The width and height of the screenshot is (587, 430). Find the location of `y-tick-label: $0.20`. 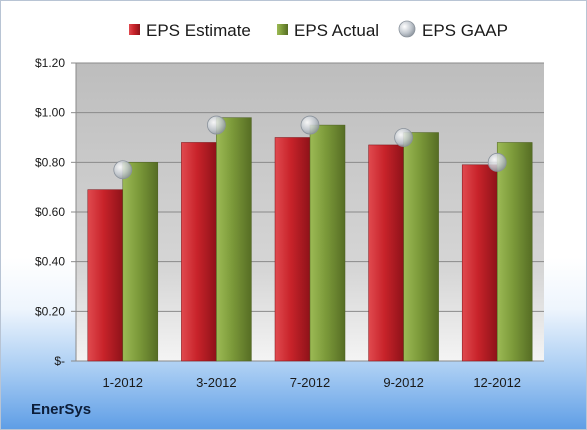

y-tick-label: $0.20 is located at coordinates (50, 311).